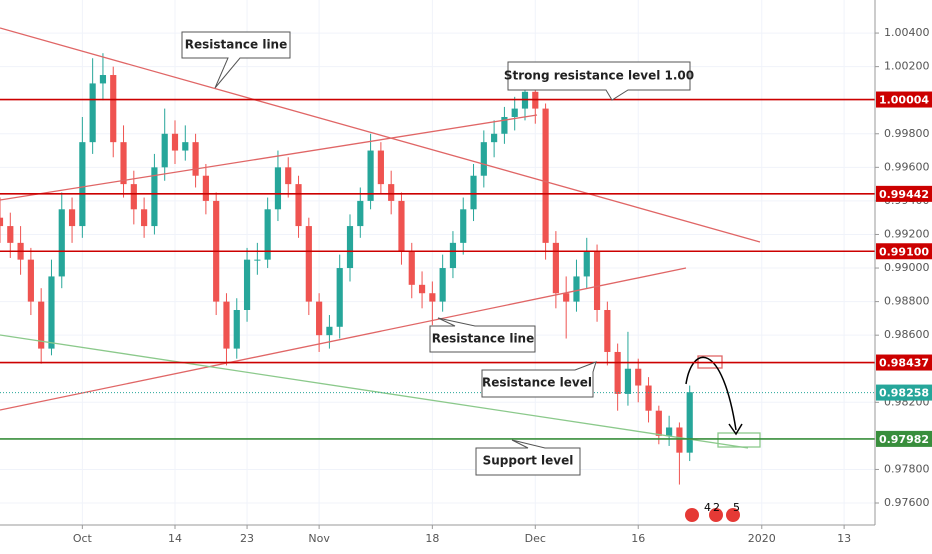 This screenshot has width=932, height=554. I want to click on x-tick-label: 16, so click(638, 538).